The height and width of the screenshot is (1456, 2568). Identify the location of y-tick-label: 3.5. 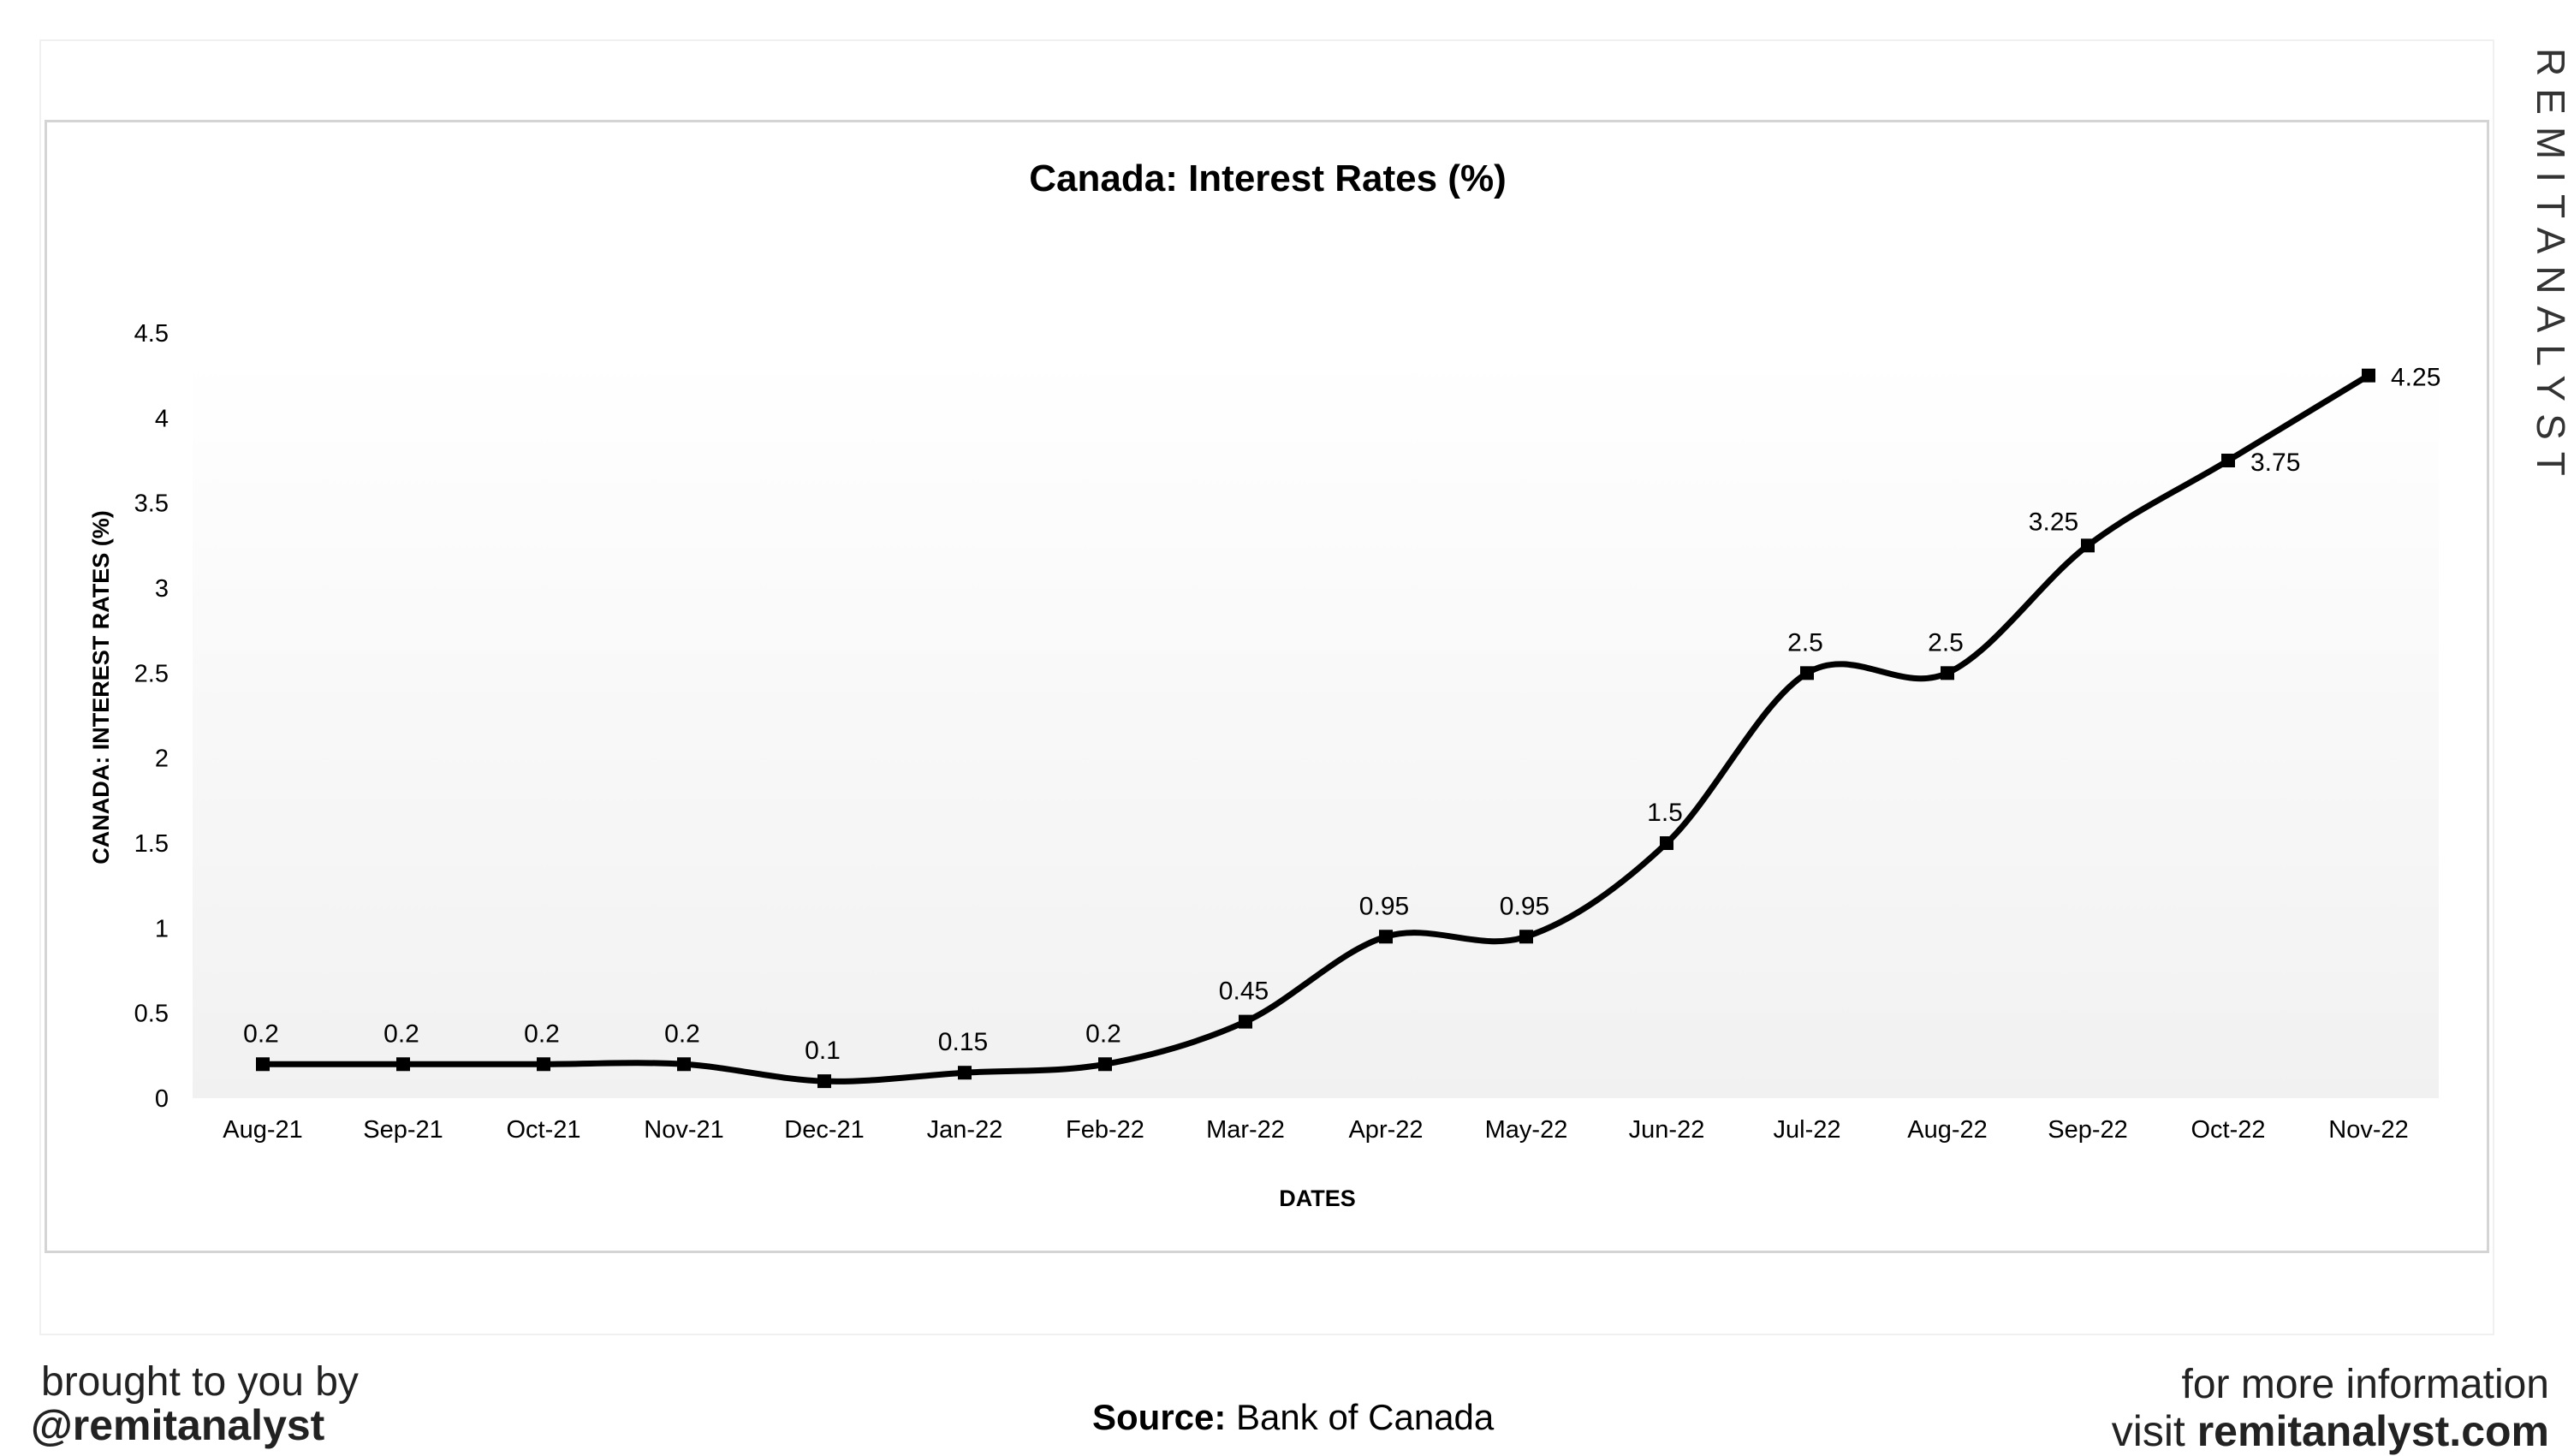
(151, 504).